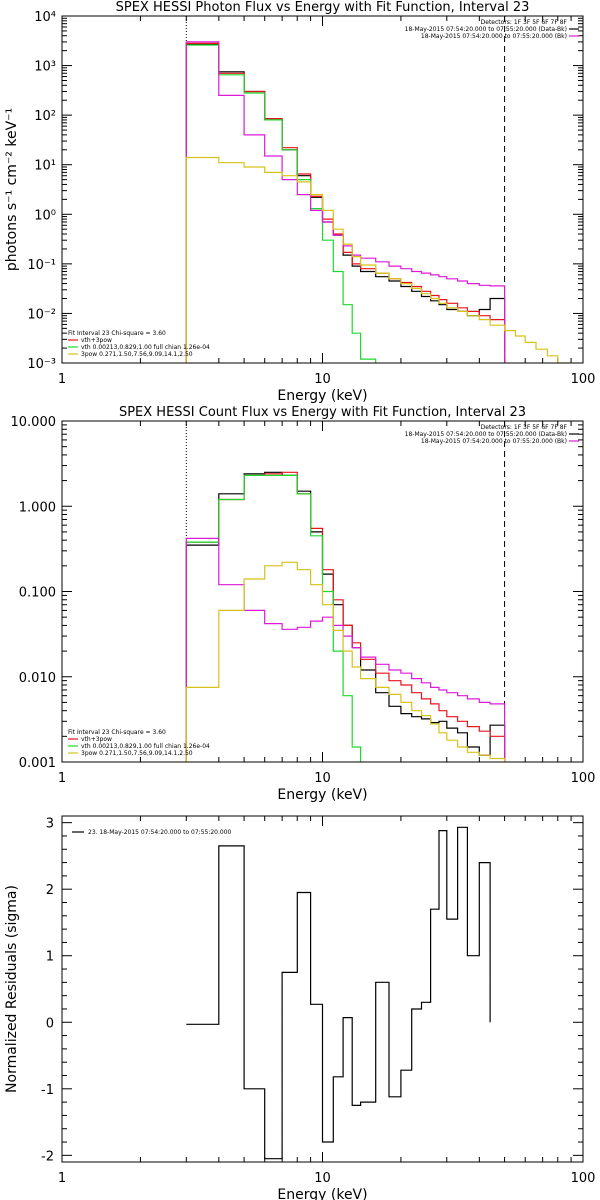  Describe the element at coordinates (37, 507) in the screenshot. I see `y-tick-label: 1.000` at that location.